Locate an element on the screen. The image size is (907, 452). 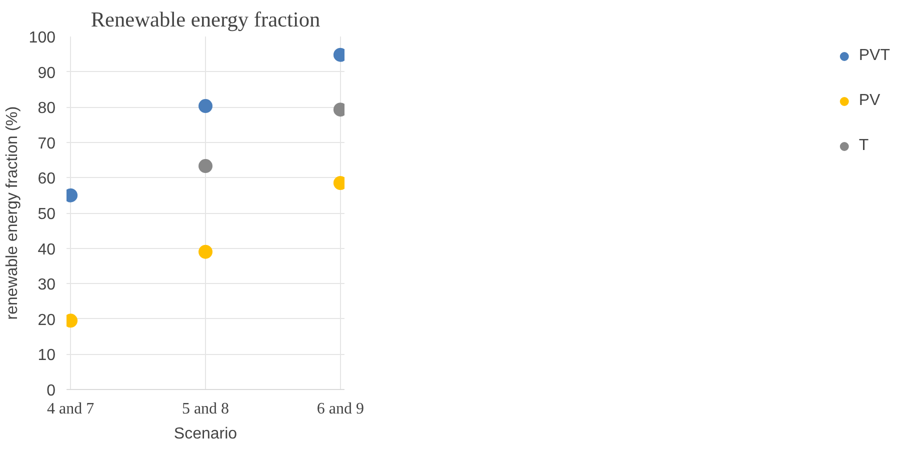
y-tick-label: 30 is located at coordinates (47, 285).